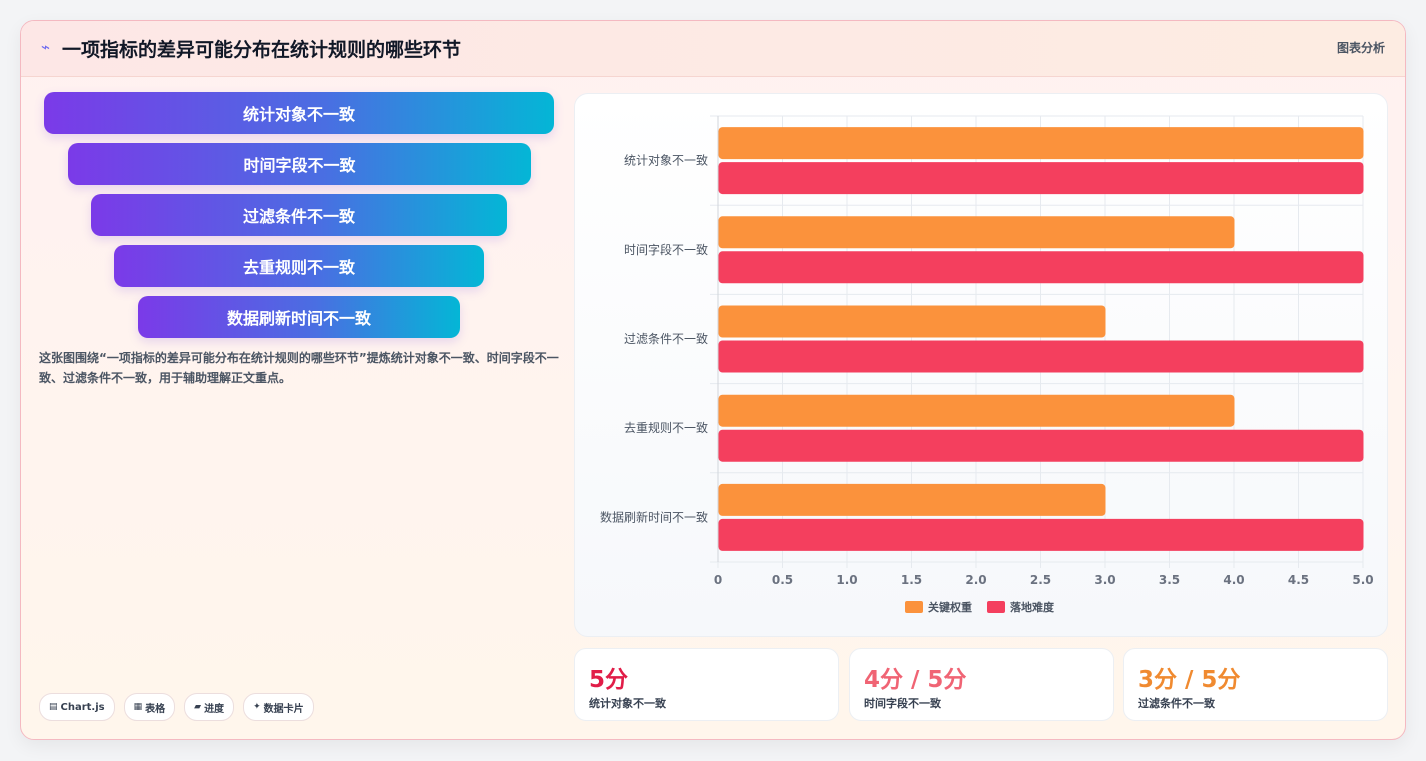 This screenshot has height=761, width=1426. What do you see at coordinates (782, 580) in the screenshot?
I see `x-tick-label: 0.5` at bounding box center [782, 580].